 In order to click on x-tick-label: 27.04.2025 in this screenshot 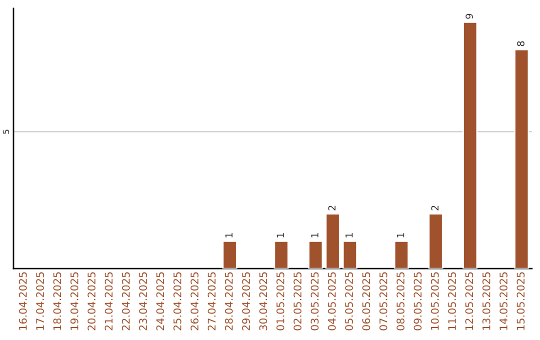, I will do `click(212, 301)`.